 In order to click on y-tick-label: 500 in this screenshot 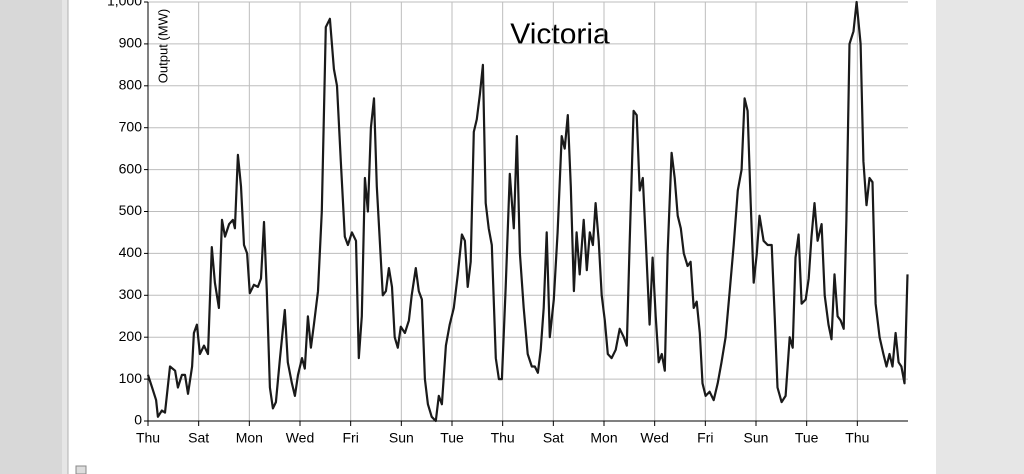, I will do `click(131, 210)`.